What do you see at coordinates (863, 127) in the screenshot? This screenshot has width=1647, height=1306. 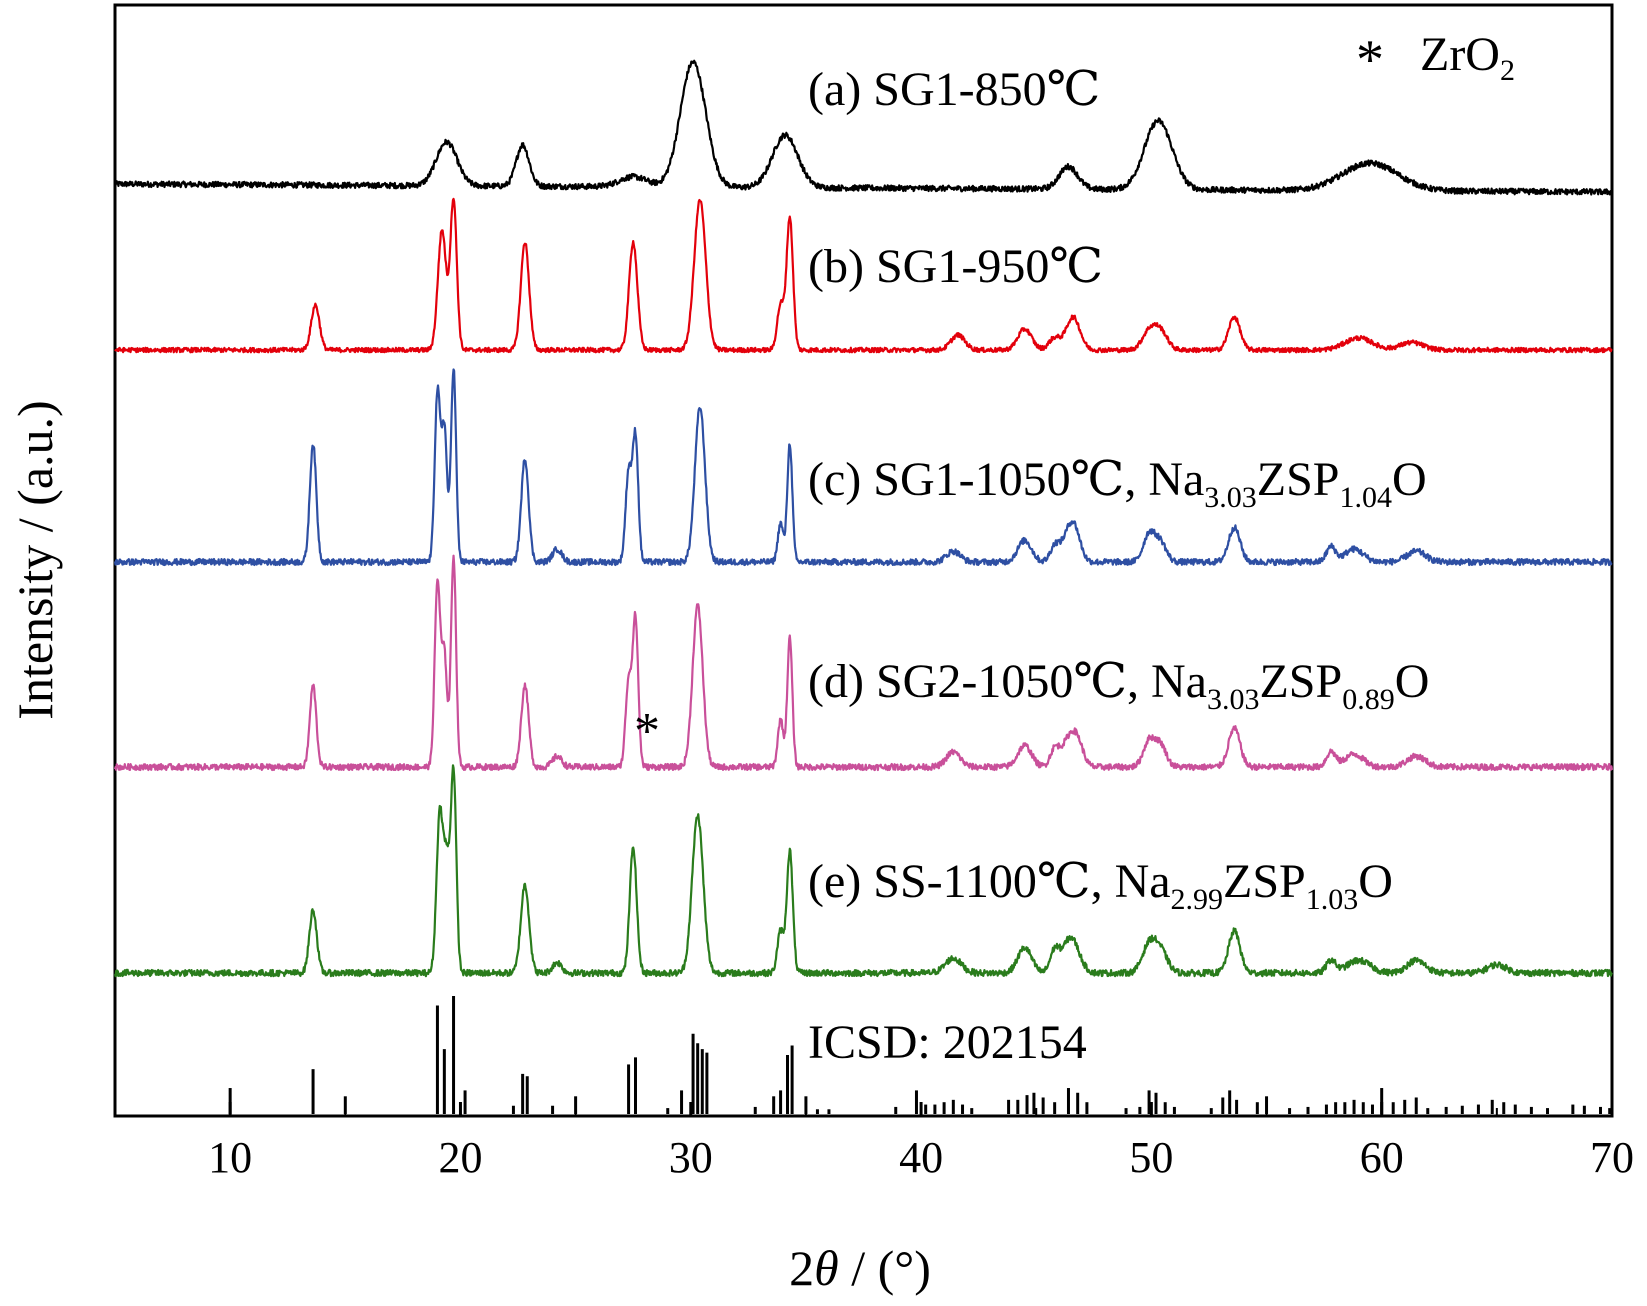 I see `series-line-a` at bounding box center [863, 127].